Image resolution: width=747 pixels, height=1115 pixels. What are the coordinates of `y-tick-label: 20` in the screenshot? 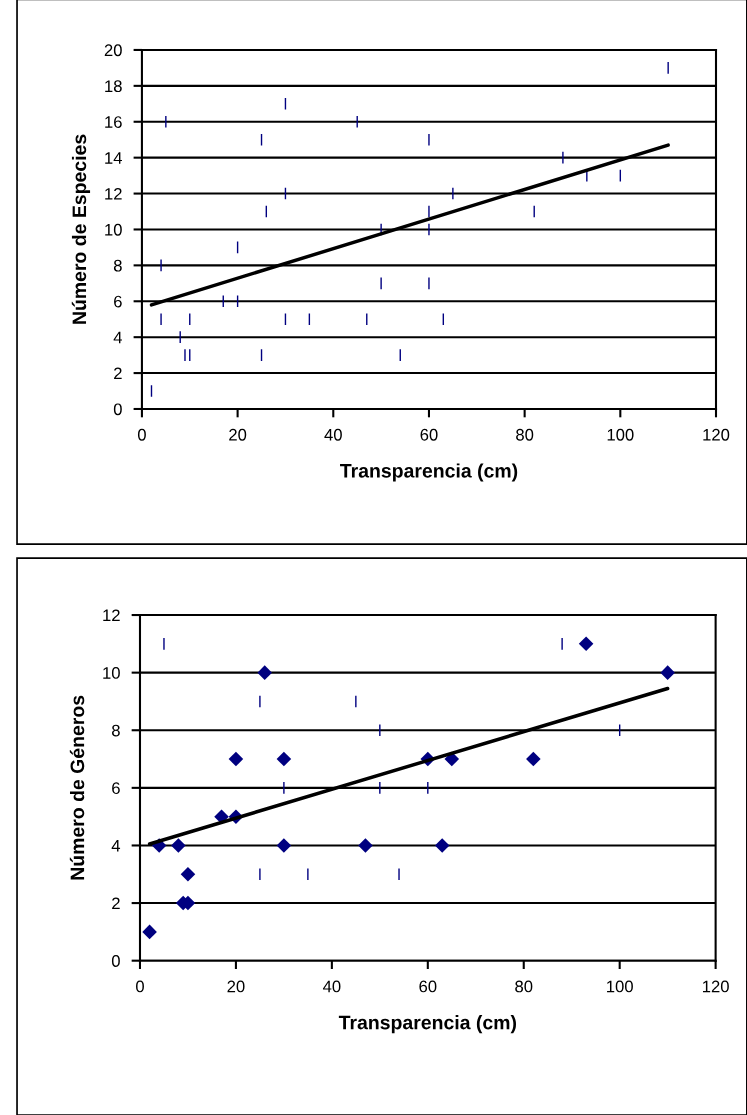 It's located at (113, 50).